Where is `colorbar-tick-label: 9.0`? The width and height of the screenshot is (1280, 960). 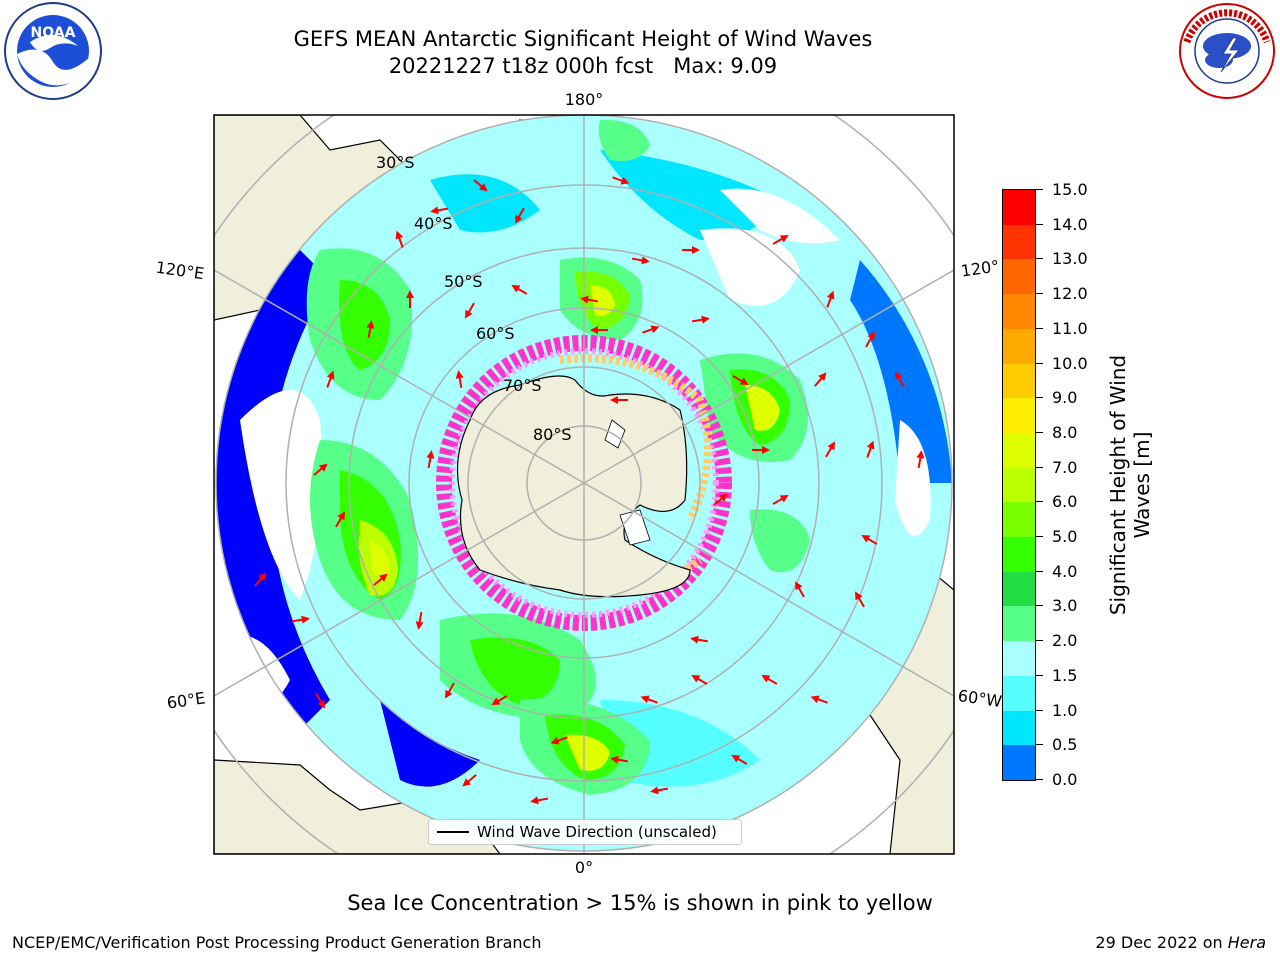
colorbar-tick-label: 9.0 is located at coordinates (1065, 398).